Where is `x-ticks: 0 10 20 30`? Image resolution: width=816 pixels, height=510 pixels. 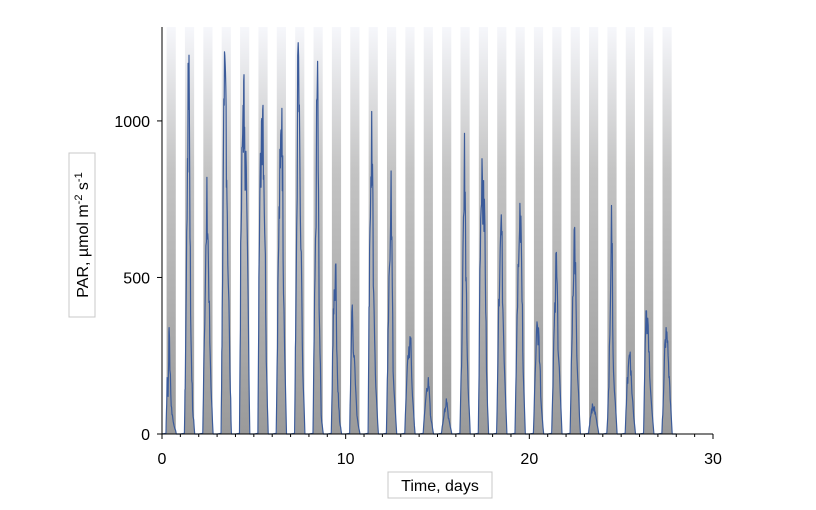
x-ticks: 0 10 20 30 is located at coordinates (440, 451).